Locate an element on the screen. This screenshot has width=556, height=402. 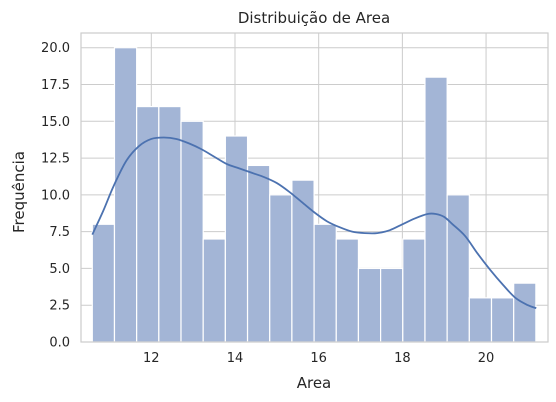
x-axis-label: Area is located at coordinates (314, 383).